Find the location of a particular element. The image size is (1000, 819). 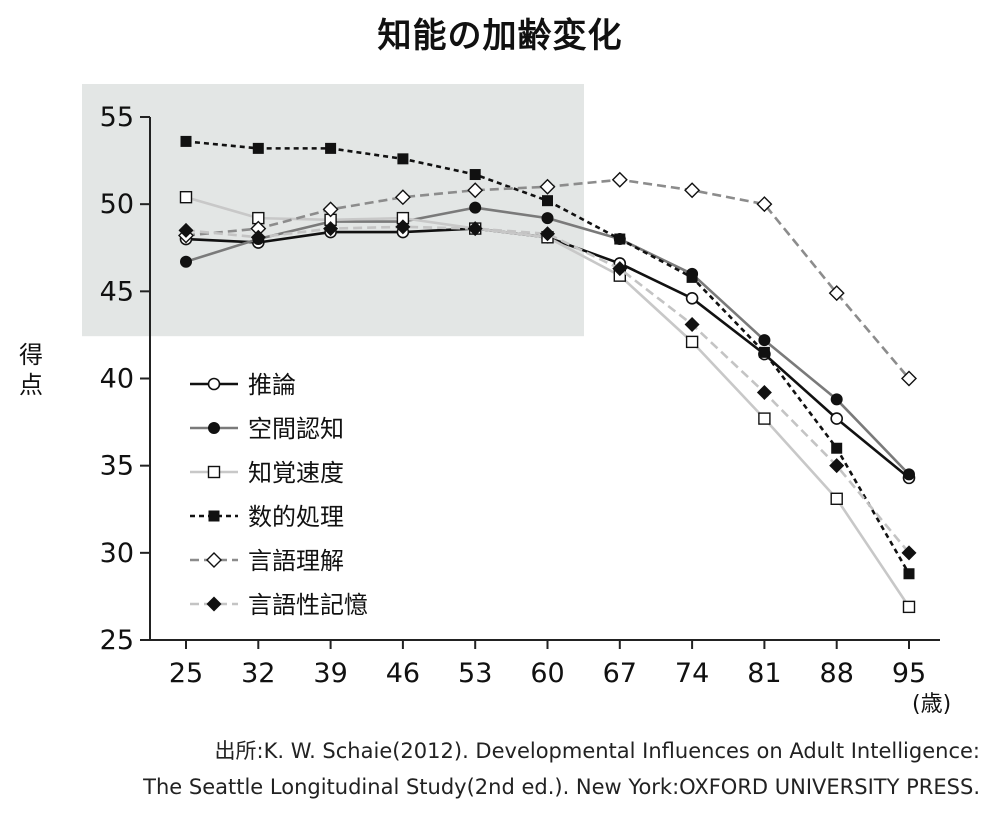

x-tick-label: 25 is located at coordinates (186, 673).